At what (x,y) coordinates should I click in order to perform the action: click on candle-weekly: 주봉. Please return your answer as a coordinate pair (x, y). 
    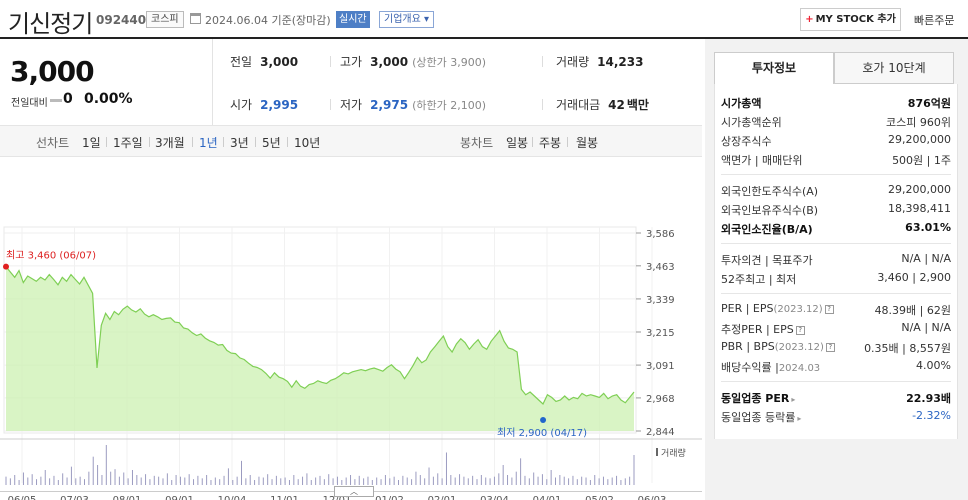
    Looking at the image, I should click on (550, 143).